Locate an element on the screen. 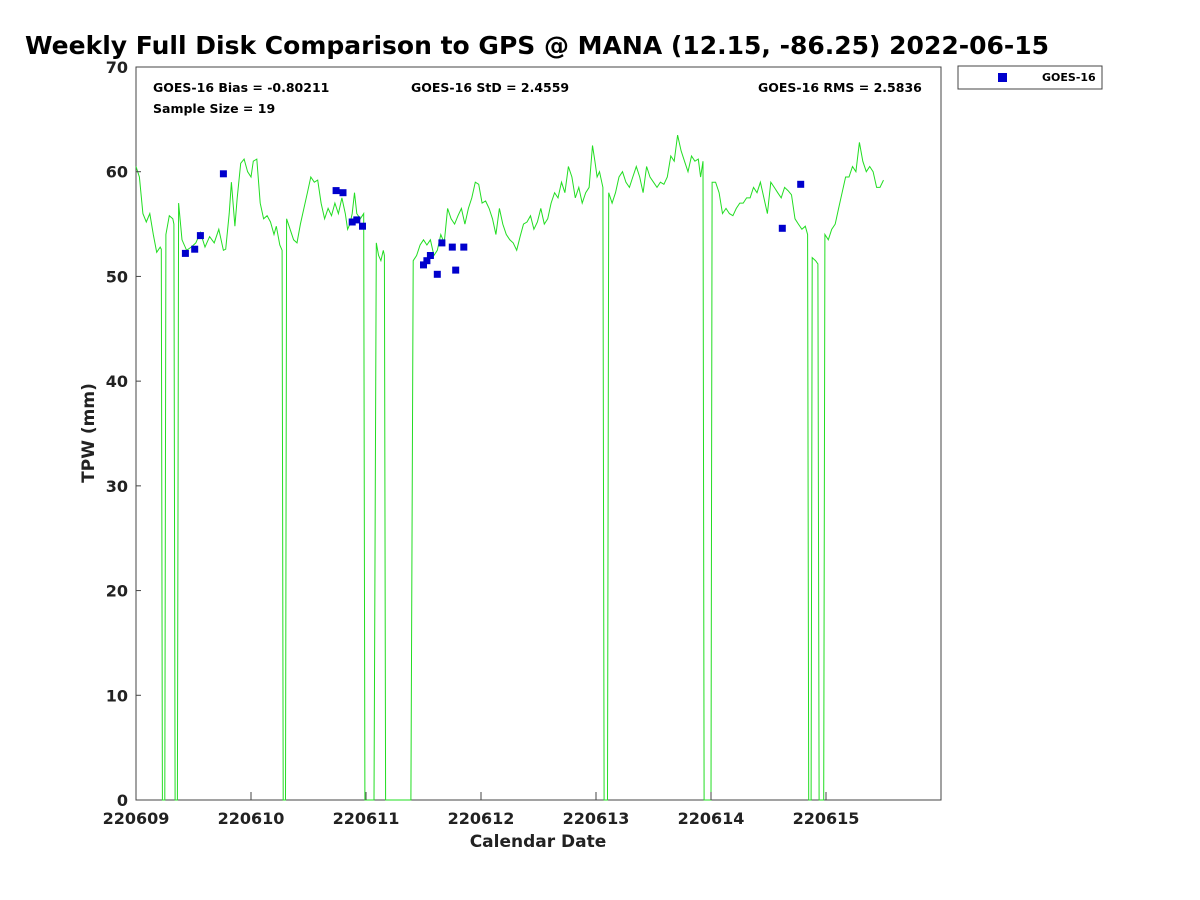  legend-marker is located at coordinates (1002, 77).